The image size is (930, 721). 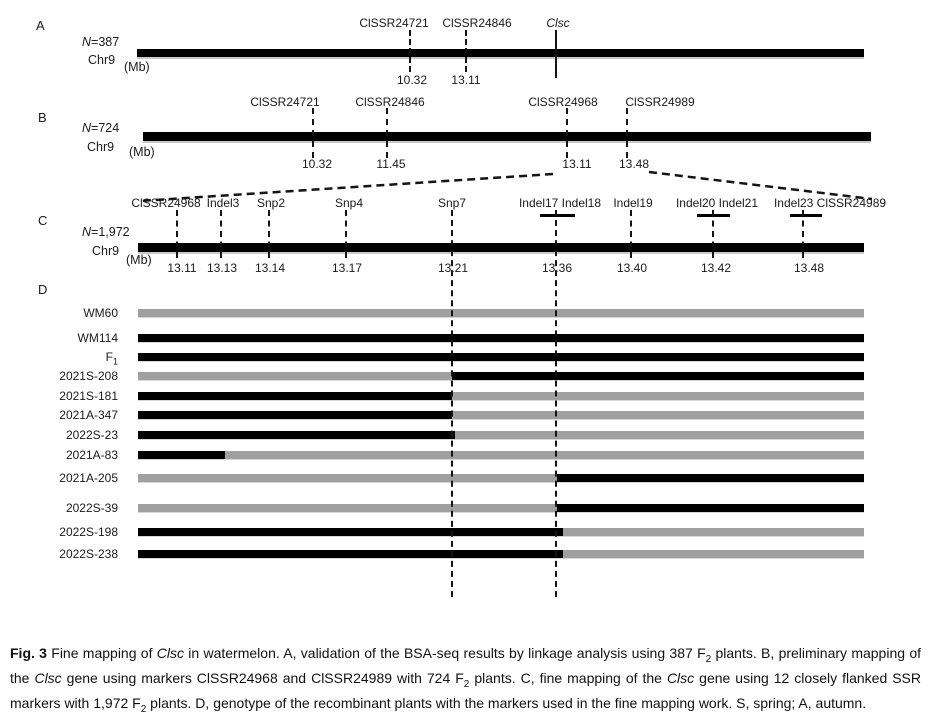 What do you see at coordinates (88, 554) in the screenshot?
I see `genotype-row-label: 2022S-238` at bounding box center [88, 554].